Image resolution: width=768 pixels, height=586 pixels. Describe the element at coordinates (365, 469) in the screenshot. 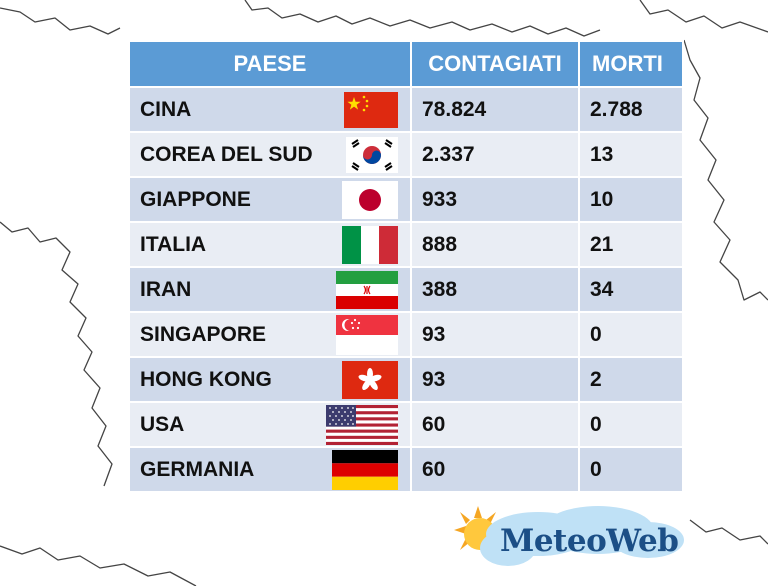

I see `germany-flag-icon` at that location.